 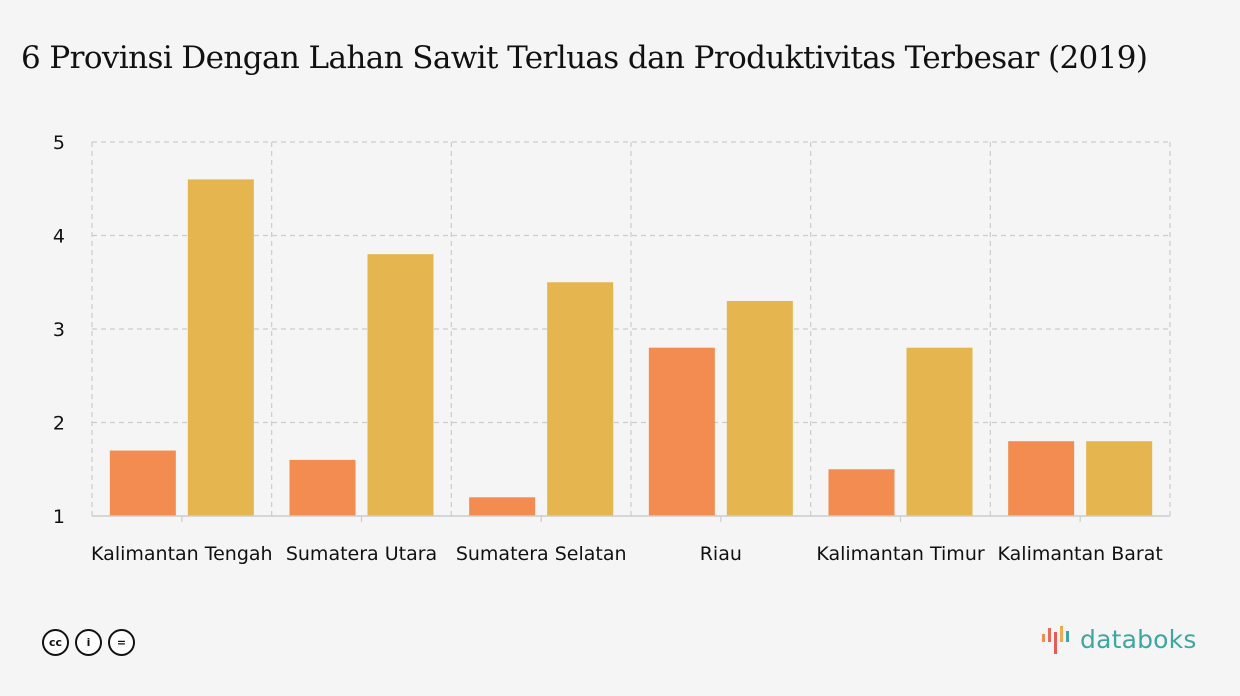 I want to click on logo-text: databoks, so click(x=1138, y=639).